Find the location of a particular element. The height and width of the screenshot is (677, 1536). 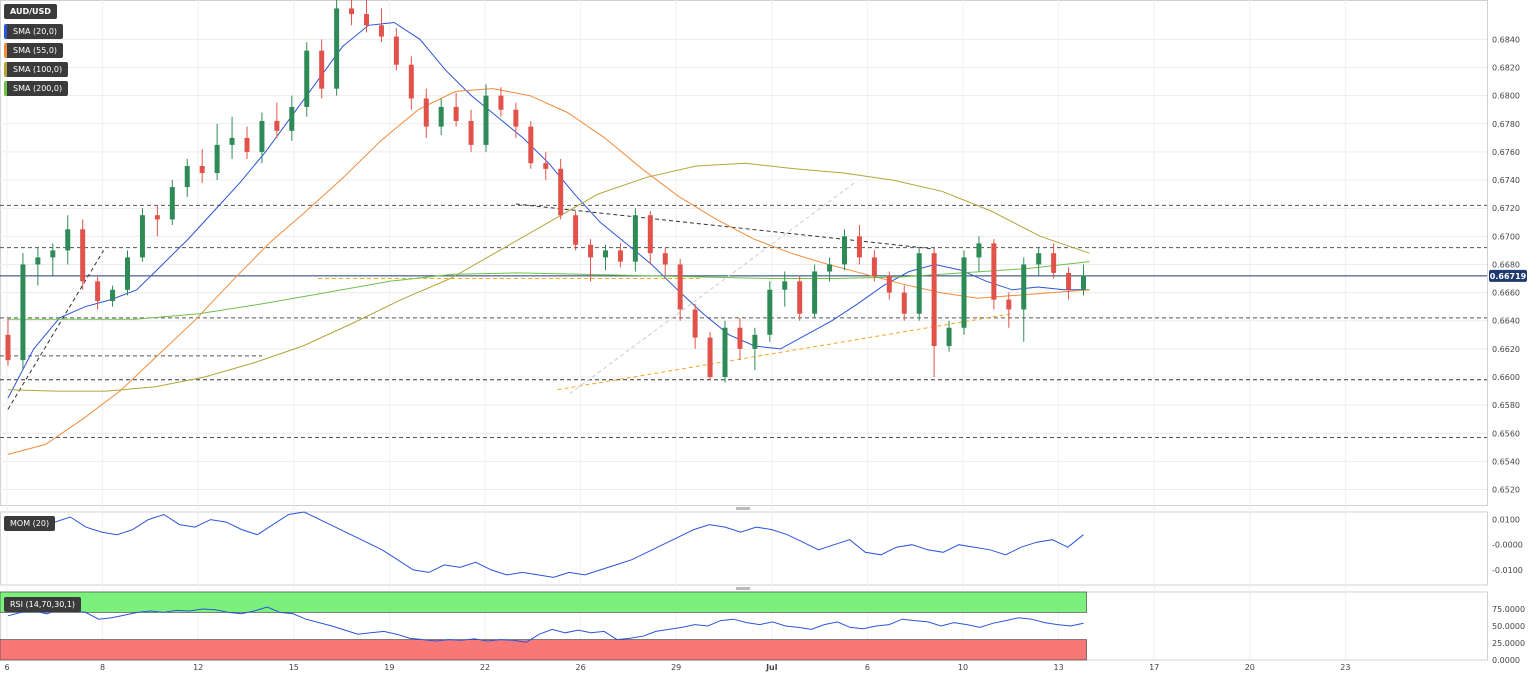

price-tick-label: 0.6520 is located at coordinates (1506, 490).